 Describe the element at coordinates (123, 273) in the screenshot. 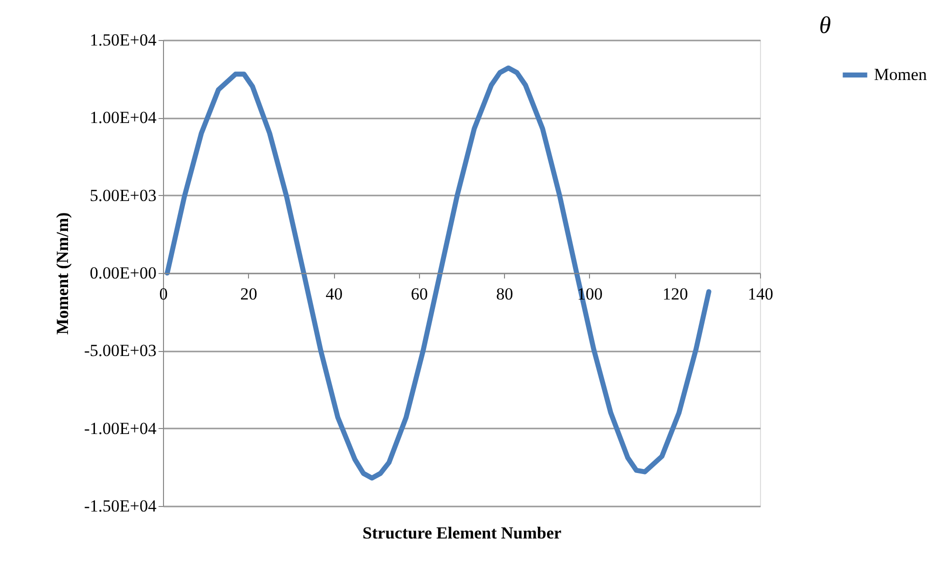

I see `y-tick-label: 0.00E+00` at that location.